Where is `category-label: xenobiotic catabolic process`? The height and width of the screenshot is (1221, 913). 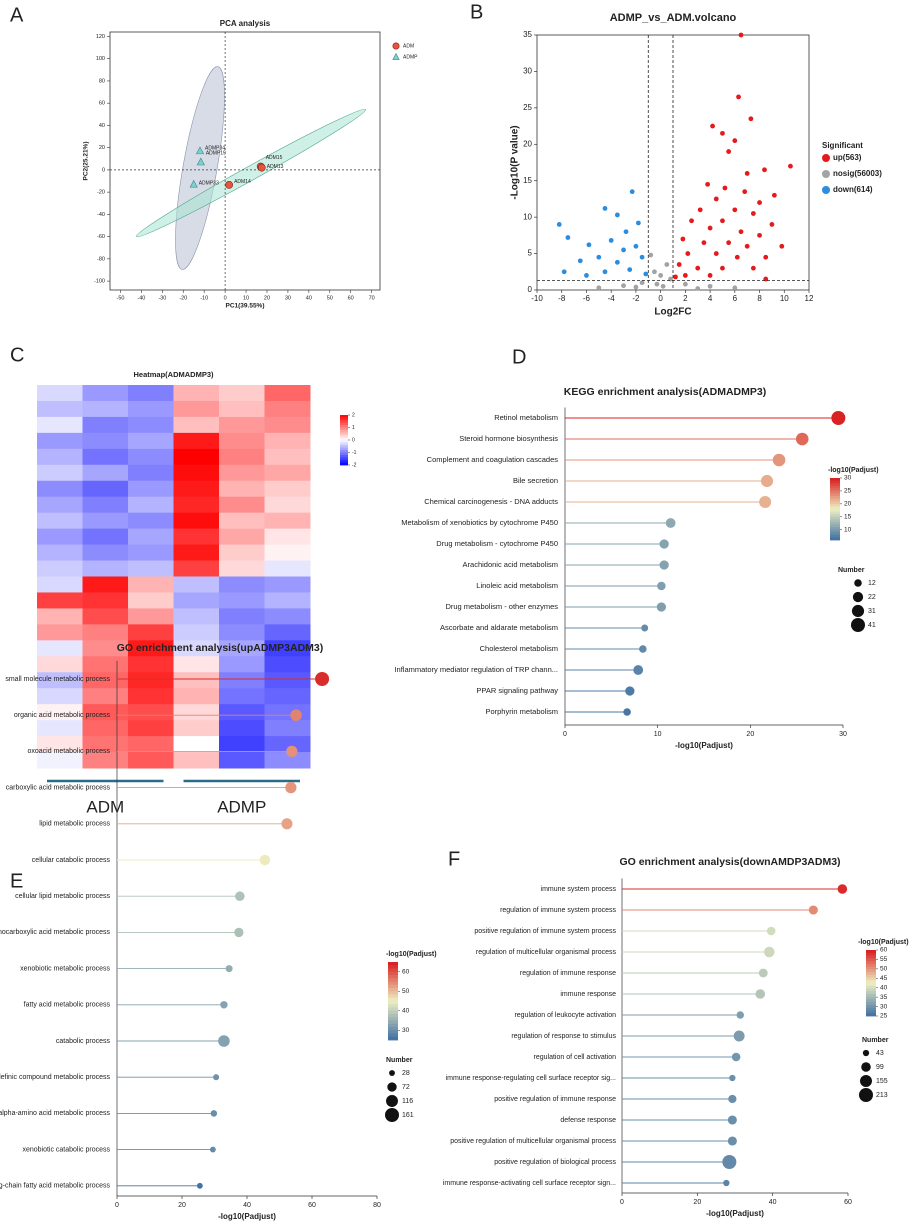 category-label: xenobiotic catabolic process is located at coordinates (66, 1149).